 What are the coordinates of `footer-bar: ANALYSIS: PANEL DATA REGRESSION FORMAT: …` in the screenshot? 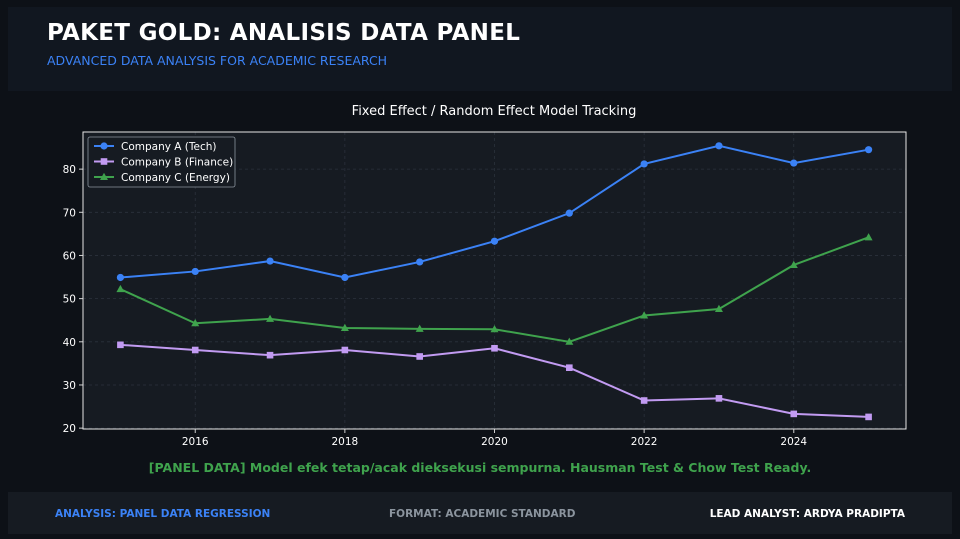 It's located at (480, 513).